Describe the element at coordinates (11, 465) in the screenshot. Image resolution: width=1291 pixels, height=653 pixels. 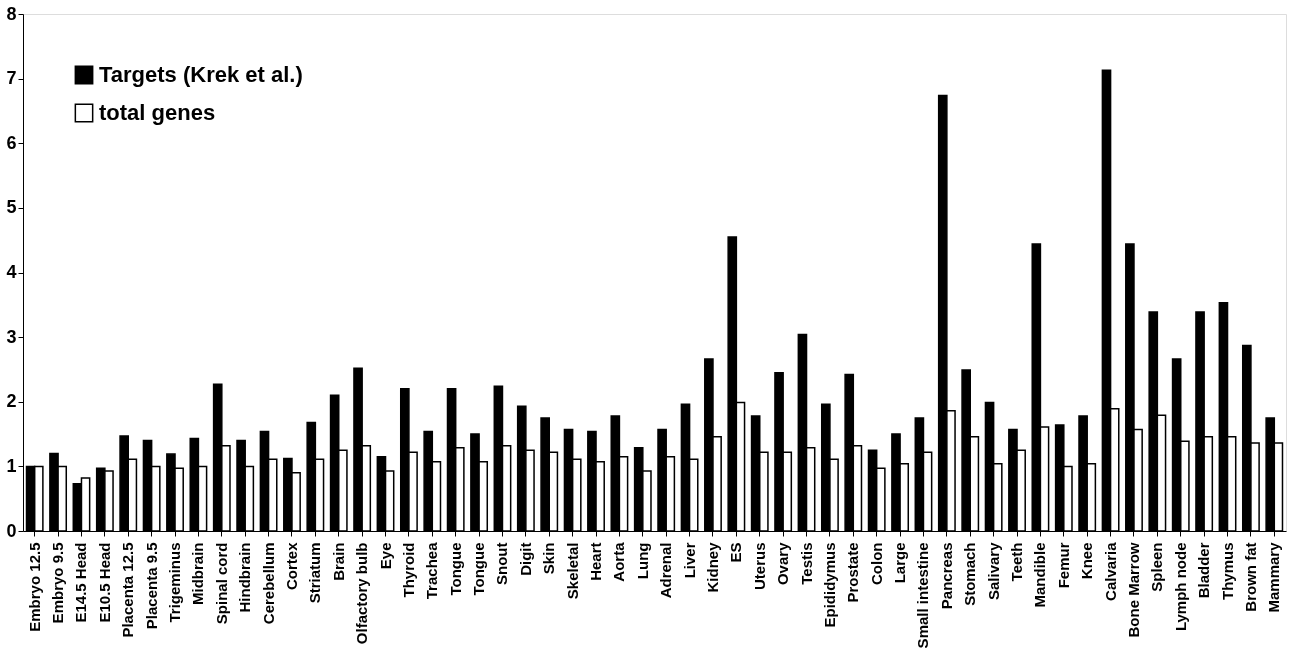
I see `y-tick-label: 1` at that location.